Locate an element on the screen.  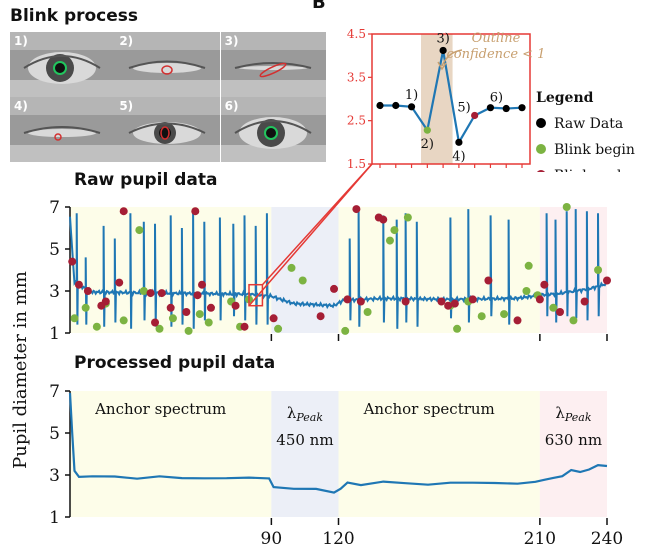
raw-region-bg is located at coordinates (305, 270).